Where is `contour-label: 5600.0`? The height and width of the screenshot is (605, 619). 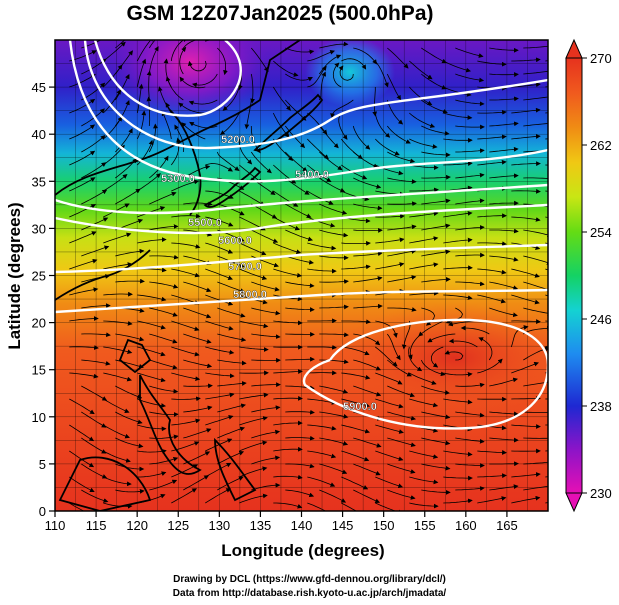 contour-label: 5600.0 is located at coordinates (235, 241).